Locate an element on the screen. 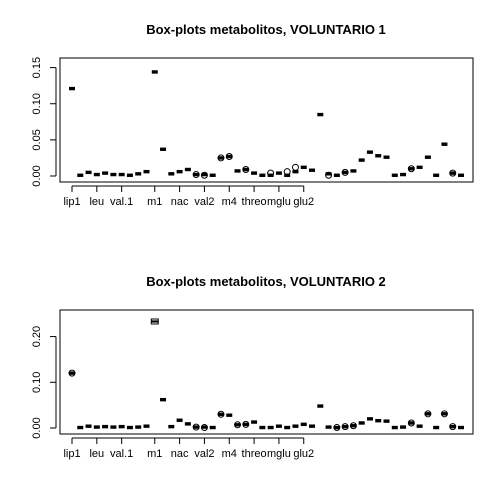  y-tick-label: 0.15 is located at coordinates (37, 67).